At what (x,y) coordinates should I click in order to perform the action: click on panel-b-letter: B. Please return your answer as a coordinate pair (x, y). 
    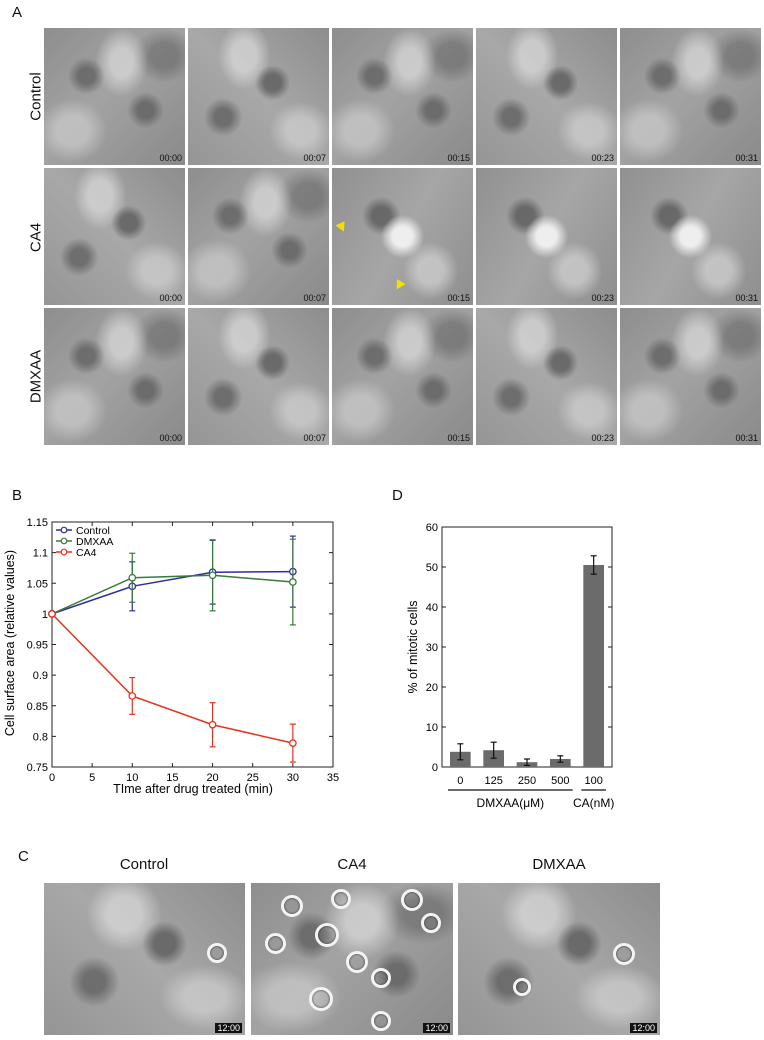
    Looking at the image, I should click on (17, 495).